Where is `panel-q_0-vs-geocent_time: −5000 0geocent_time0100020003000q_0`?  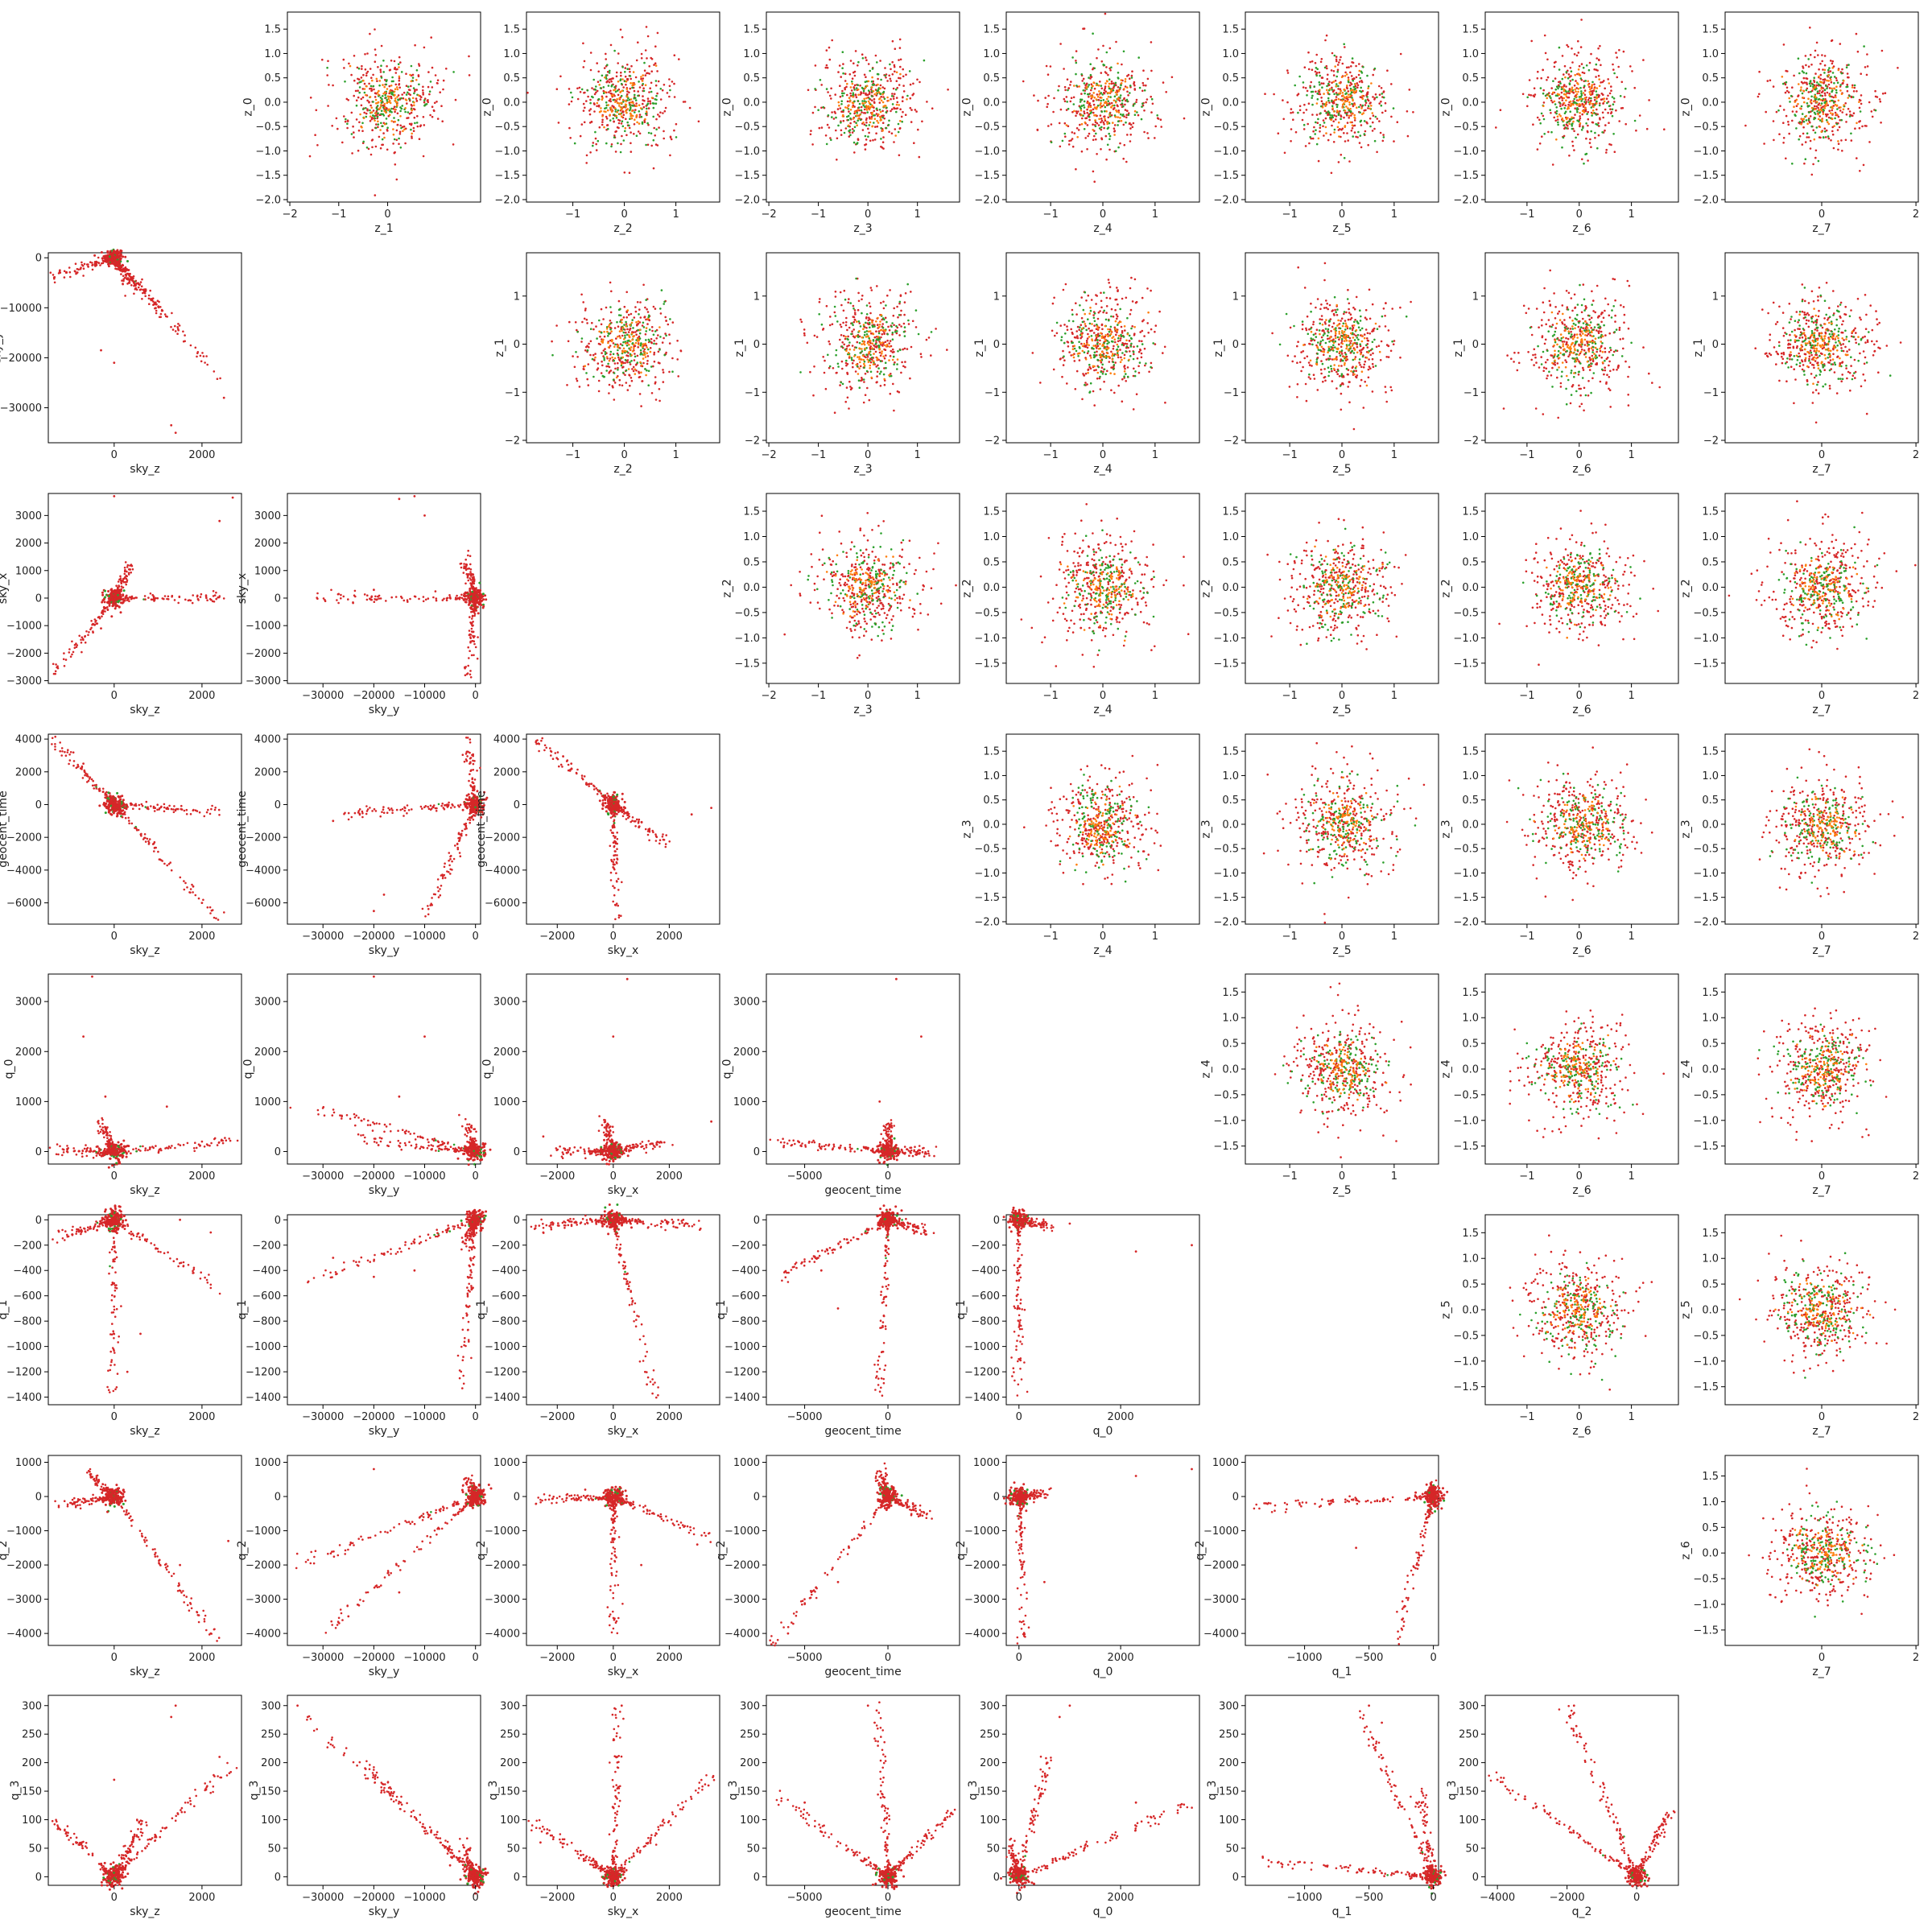
panel-q_0-vs-geocent_time: −5000 0geocent_time0100020003000q_0 is located at coordinates (841, 1085).